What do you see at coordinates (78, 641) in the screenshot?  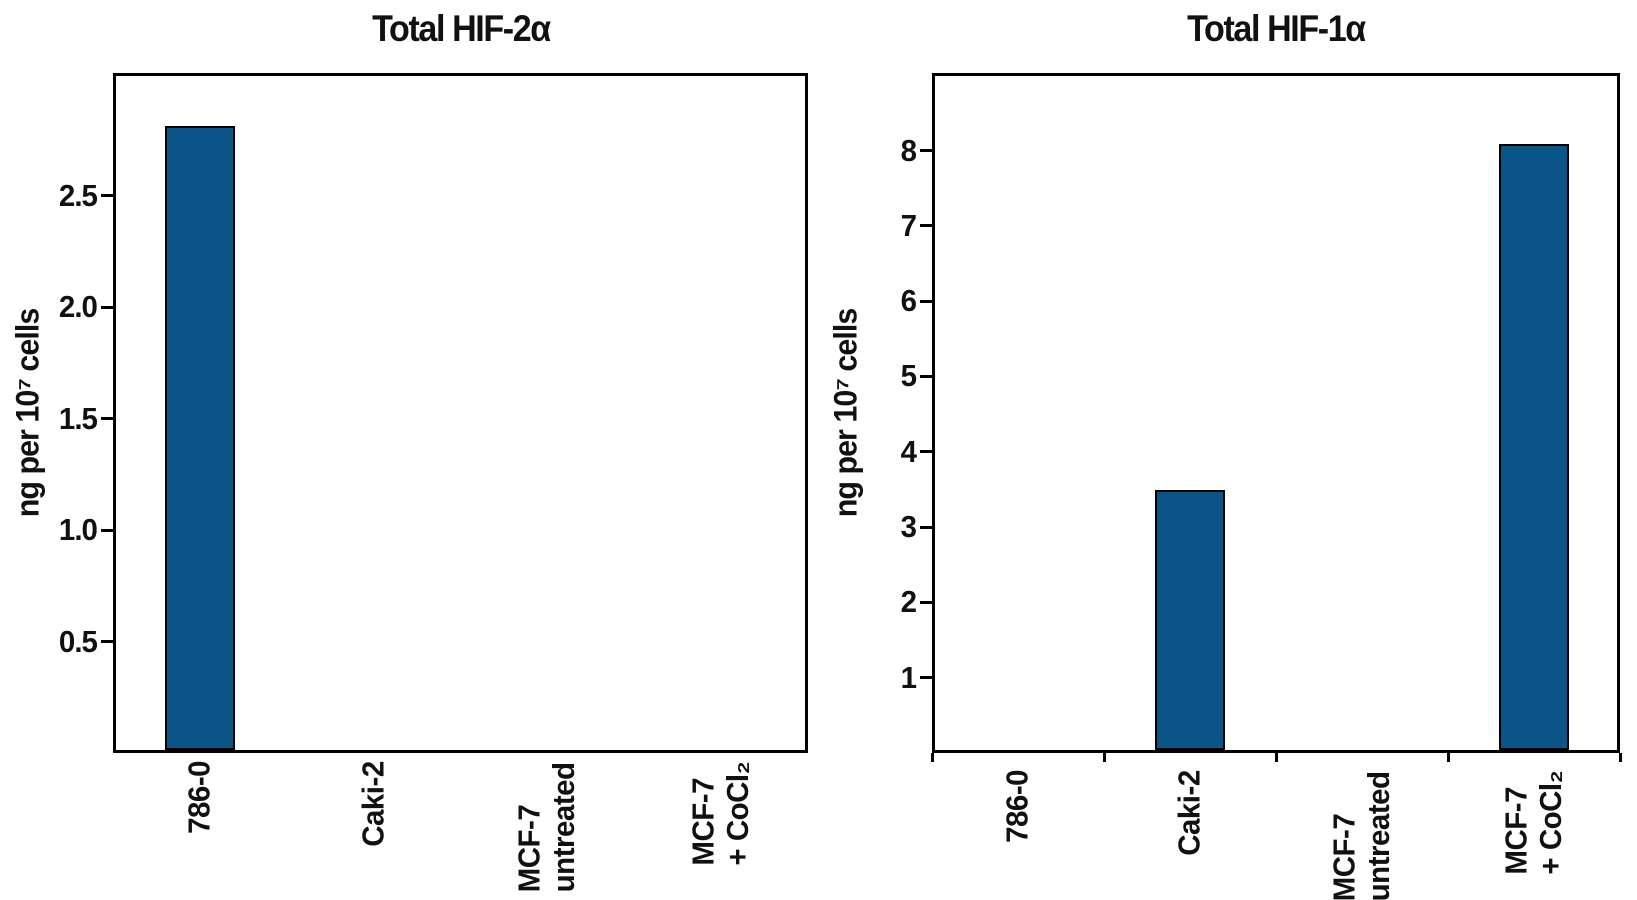 I see `y-tick-label: 0.5` at bounding box center [78, 641].